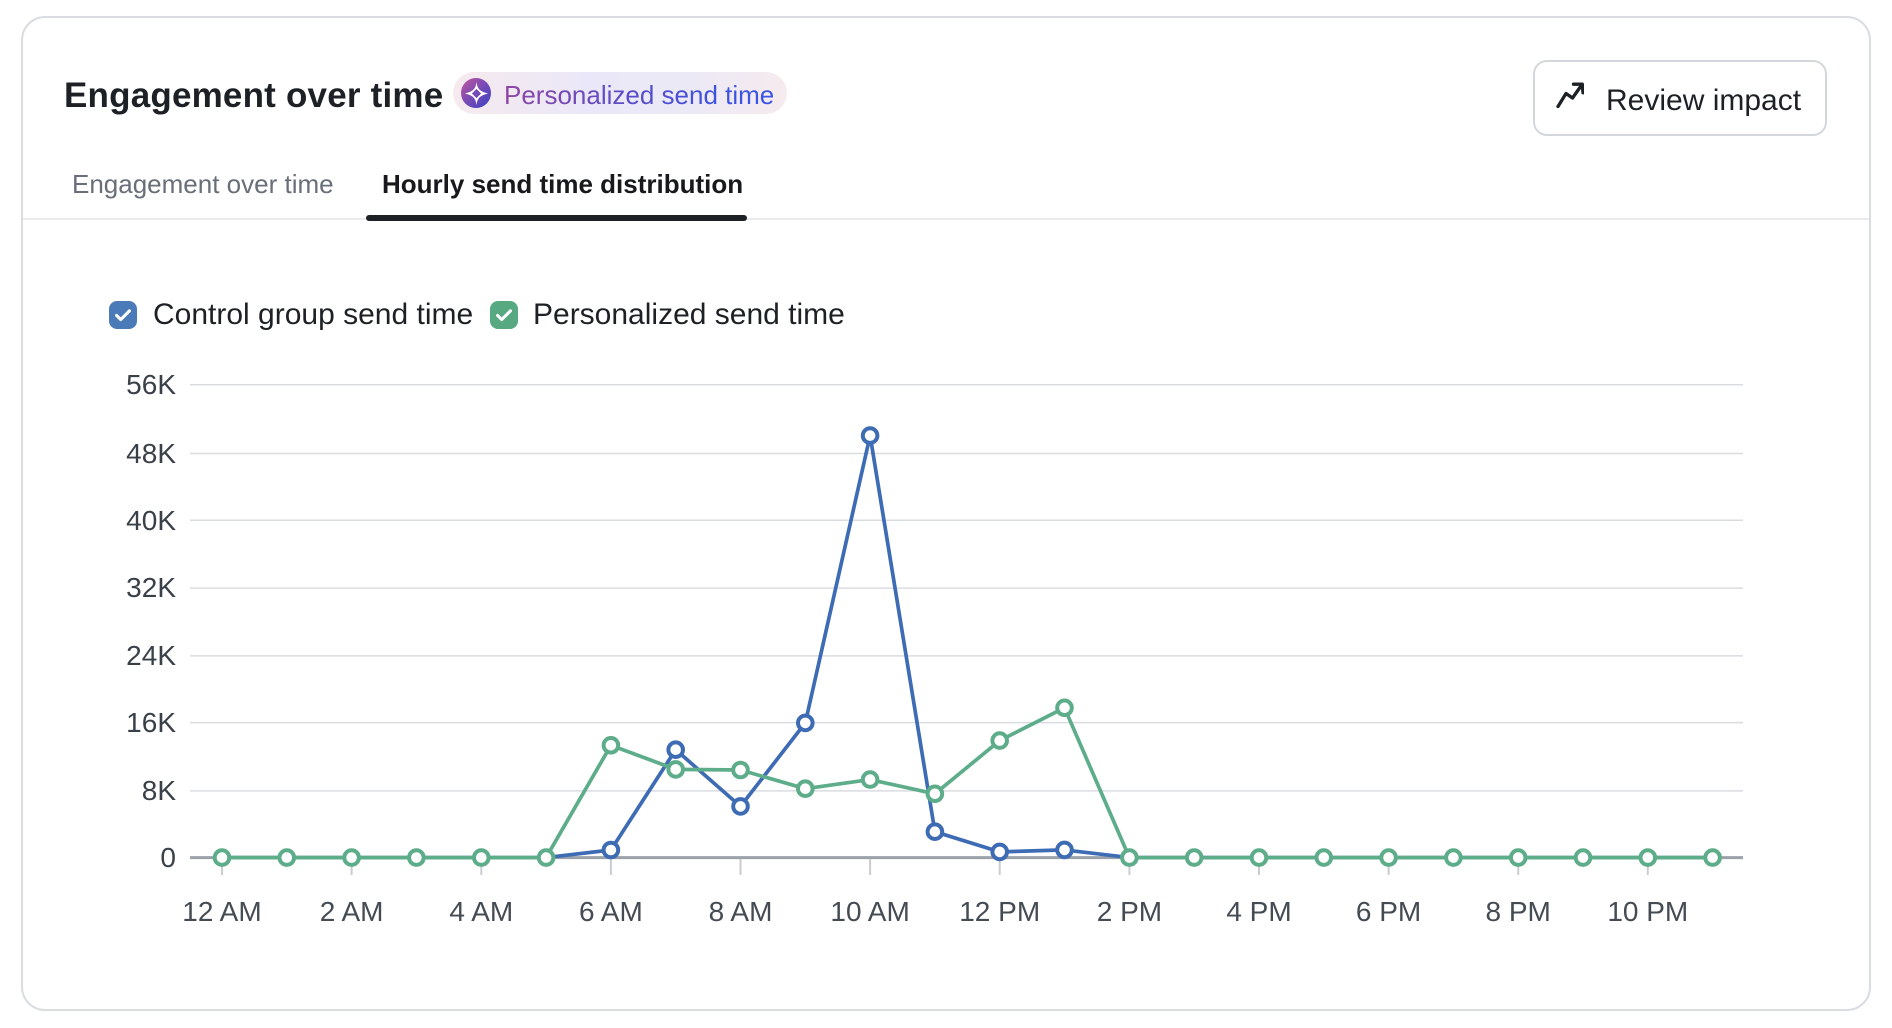  I want to click on svg-text: 24K, so click(151, 655).